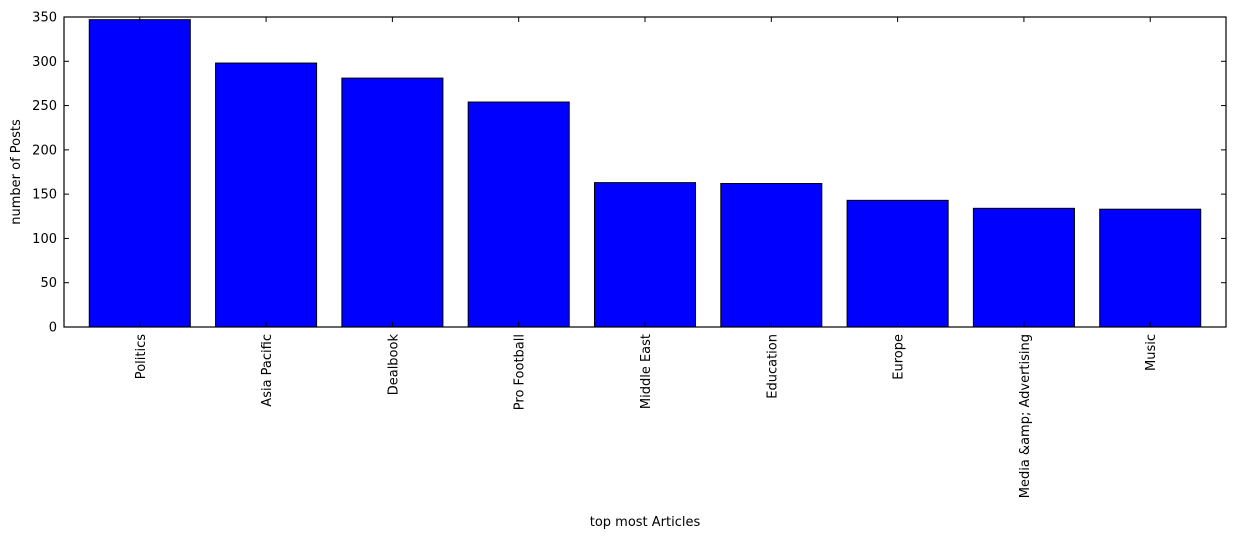 This screenshot has width=1235, height=539. Describe the element at coordinates (393, 365) in the screenshot. I see `x-tick-label: Dealbook` at that location.